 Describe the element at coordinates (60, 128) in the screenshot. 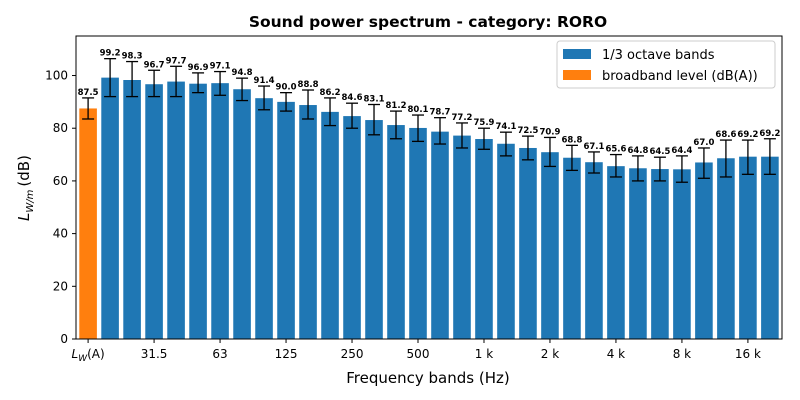

I see `y-tick-label: 80` at that location.